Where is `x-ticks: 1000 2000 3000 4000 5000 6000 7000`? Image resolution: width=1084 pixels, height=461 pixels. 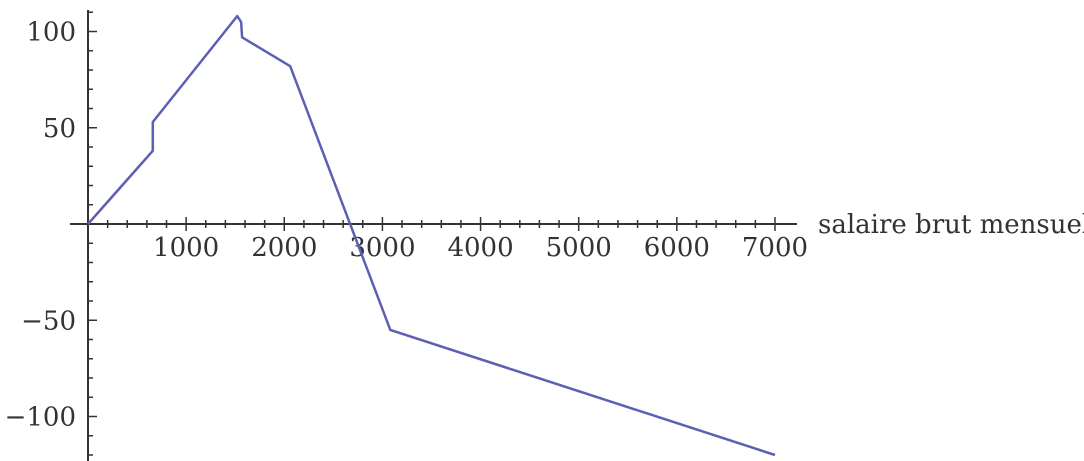 x-ticks: 1000 2000 3000 4000 5000 6000 7000 is located at coordinates (457, 240).